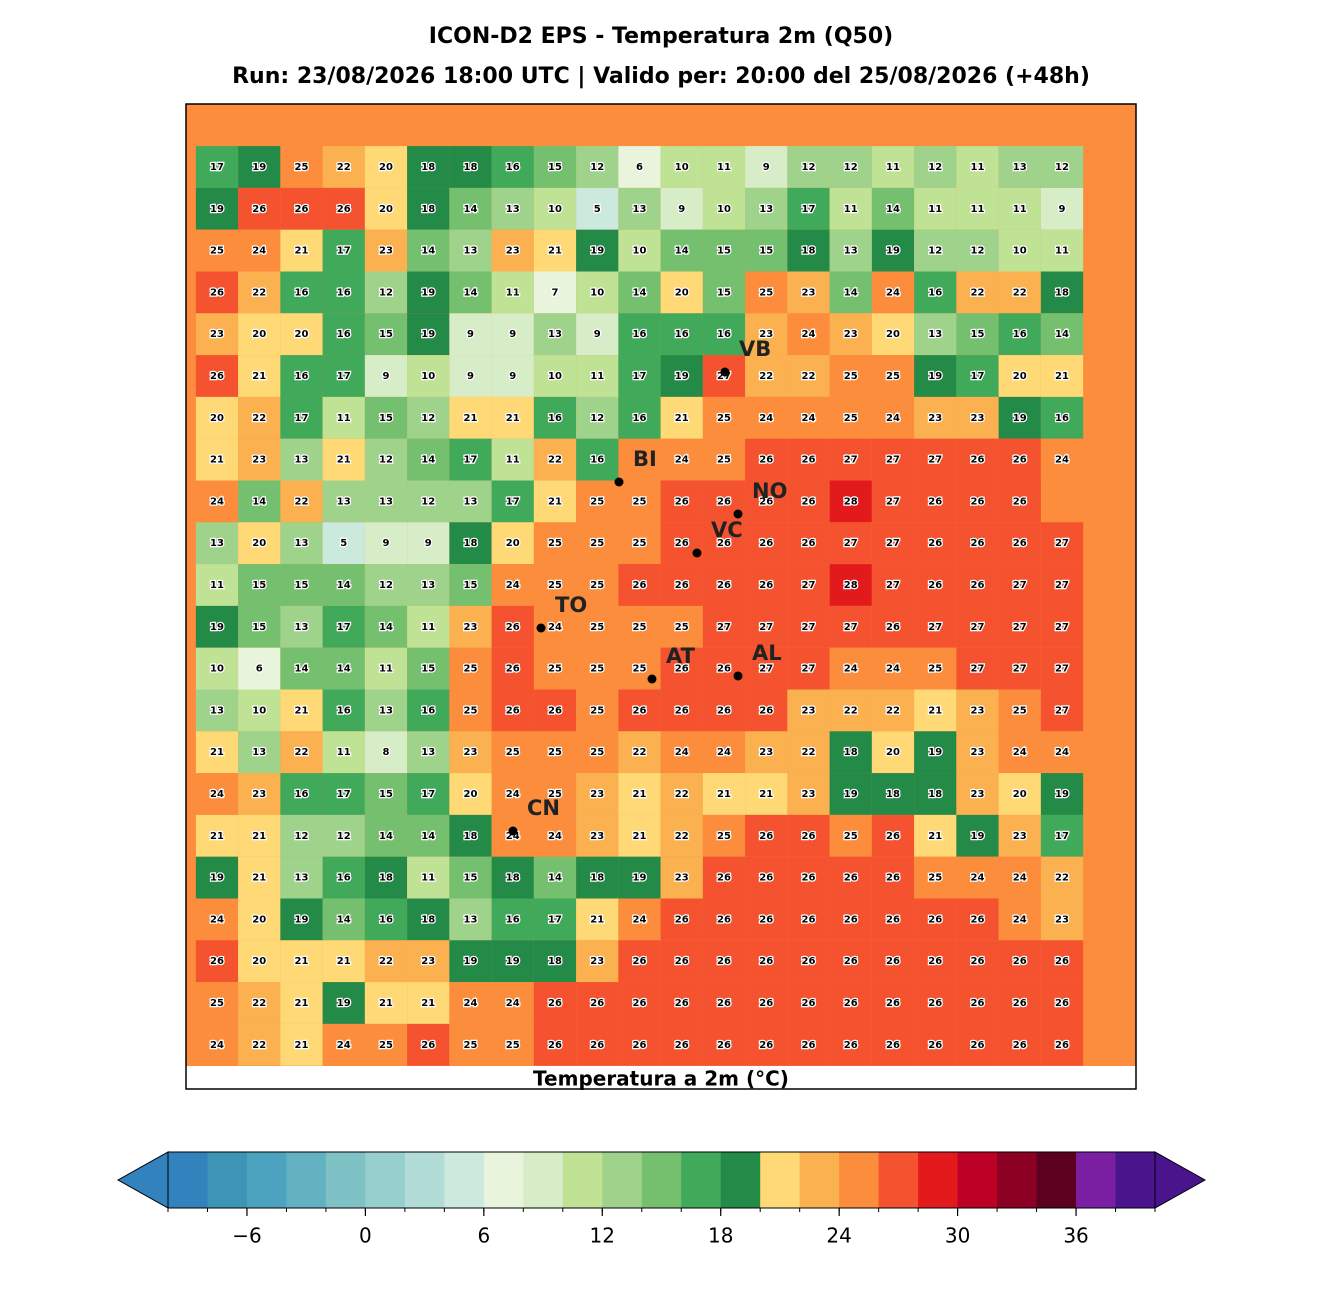 The width and height of the screenshot is (1323, 1316). Describe the element at coordinates (571, 605) in the screenshot. I see `city-label: TO` at that location.